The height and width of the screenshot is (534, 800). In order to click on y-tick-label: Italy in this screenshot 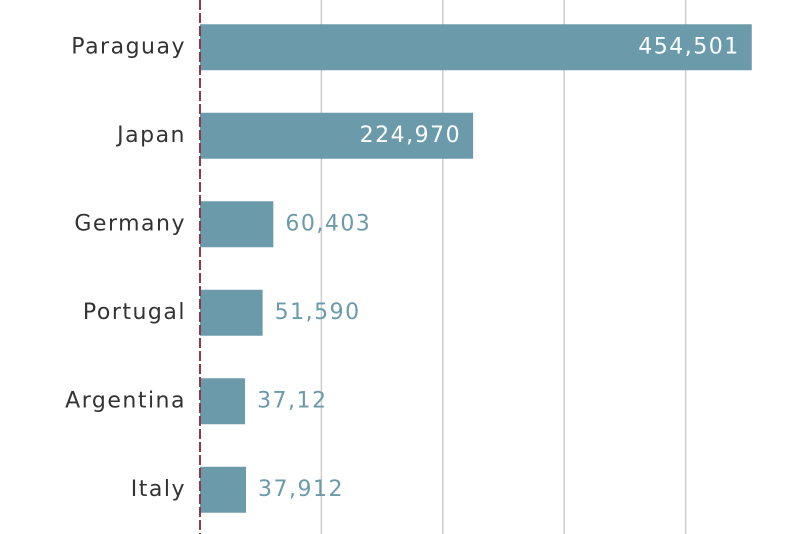, I will do `click(158, 489)`.